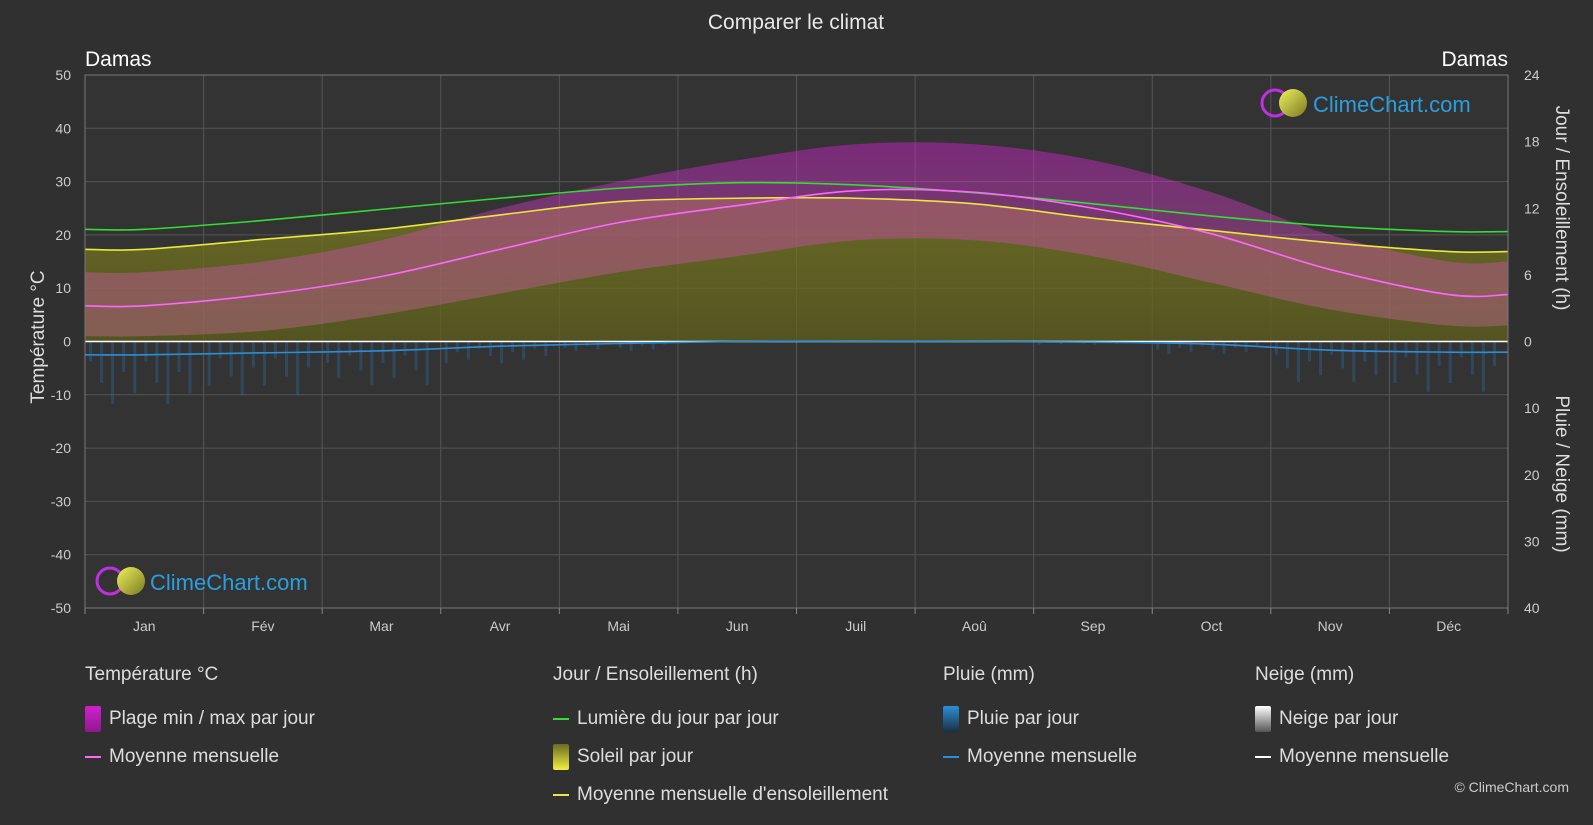 The image size is (1593, 825). What do you see at coordinates (1339, 718) in the screenshot?
I see `legend-label: Neige par jour` at bounding box center [1339, 718].